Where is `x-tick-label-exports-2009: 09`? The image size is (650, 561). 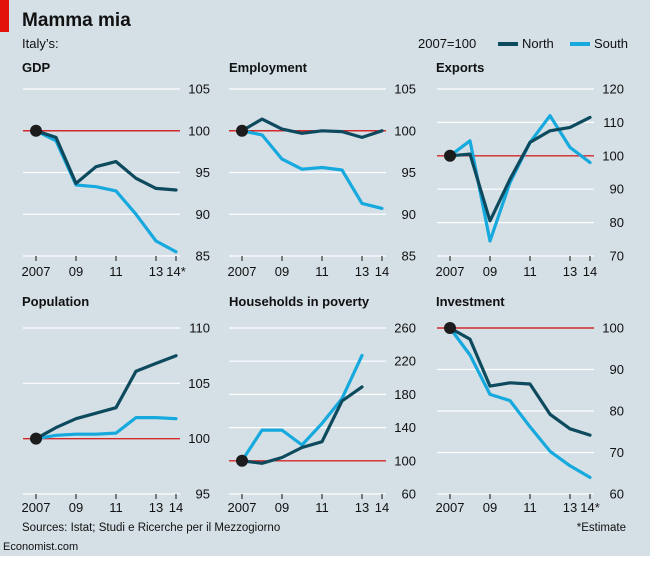 x-tick-label-exports-2009: 09 is located at coordinates (490, 271).